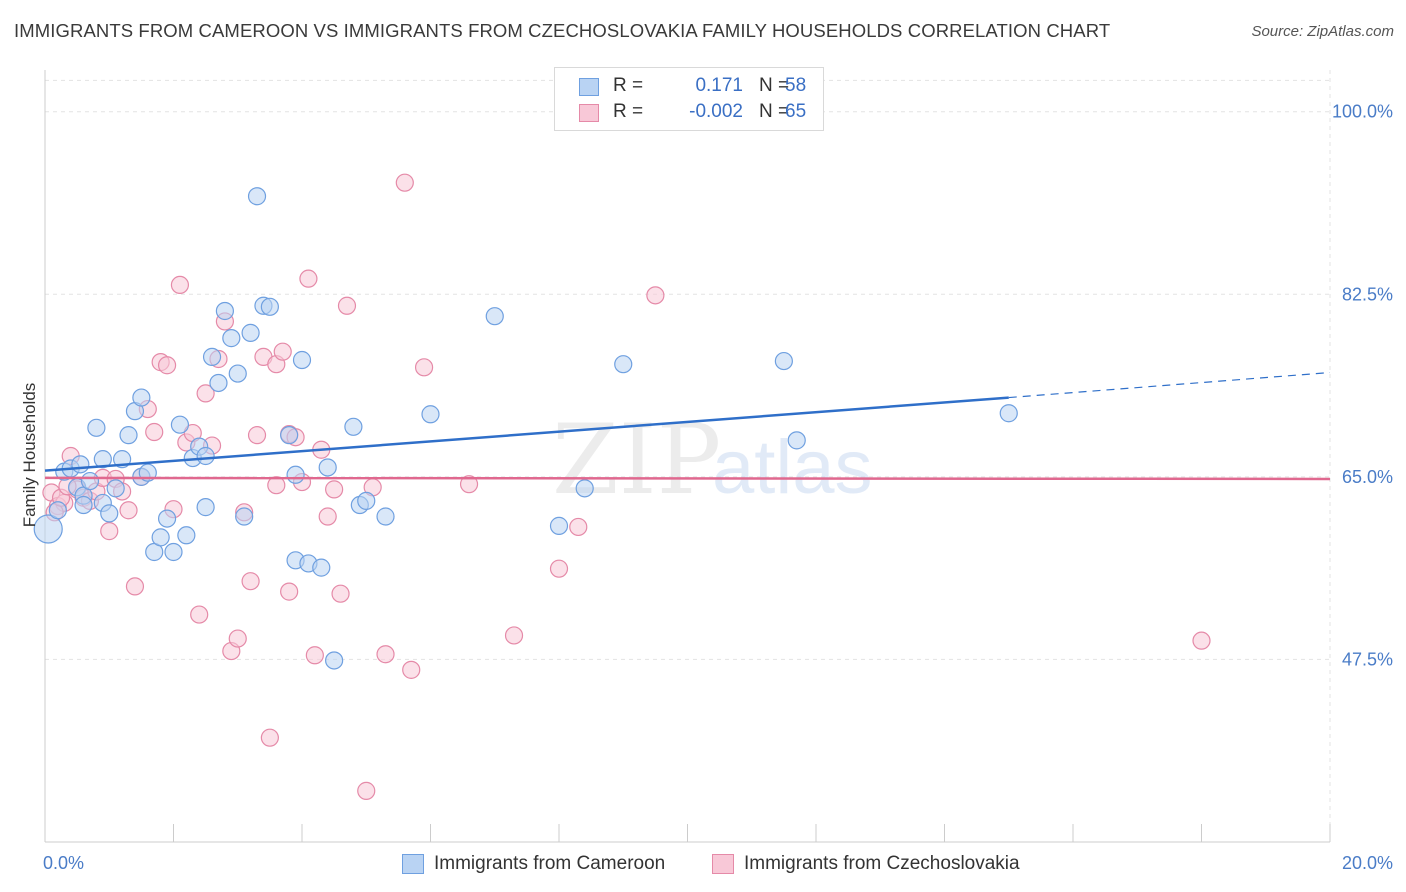 This screenshot has height=892, width=1406. What do you see at coordinates (1169, 385) in the screenshot?
I see `trend-line-cameroon-extension` at bounding box center [1169, 385].